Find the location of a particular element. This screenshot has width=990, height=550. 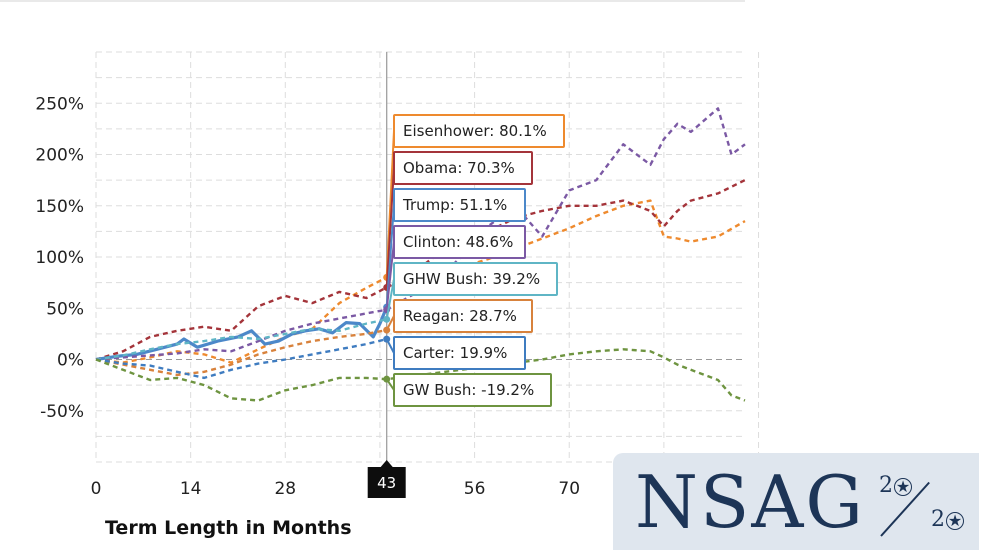

tooltip-label: GHW Bush: 39.2% is located at coordinates (471, 279).